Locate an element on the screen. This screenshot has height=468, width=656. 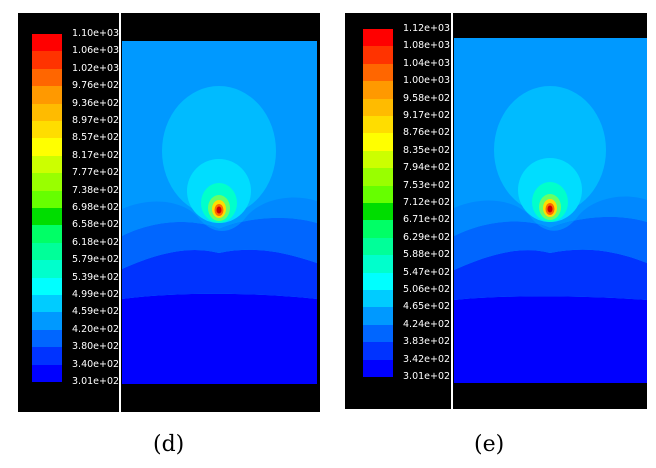
colorbar-tick-label: 5.39e+02 is located at coordinates (96, 277).